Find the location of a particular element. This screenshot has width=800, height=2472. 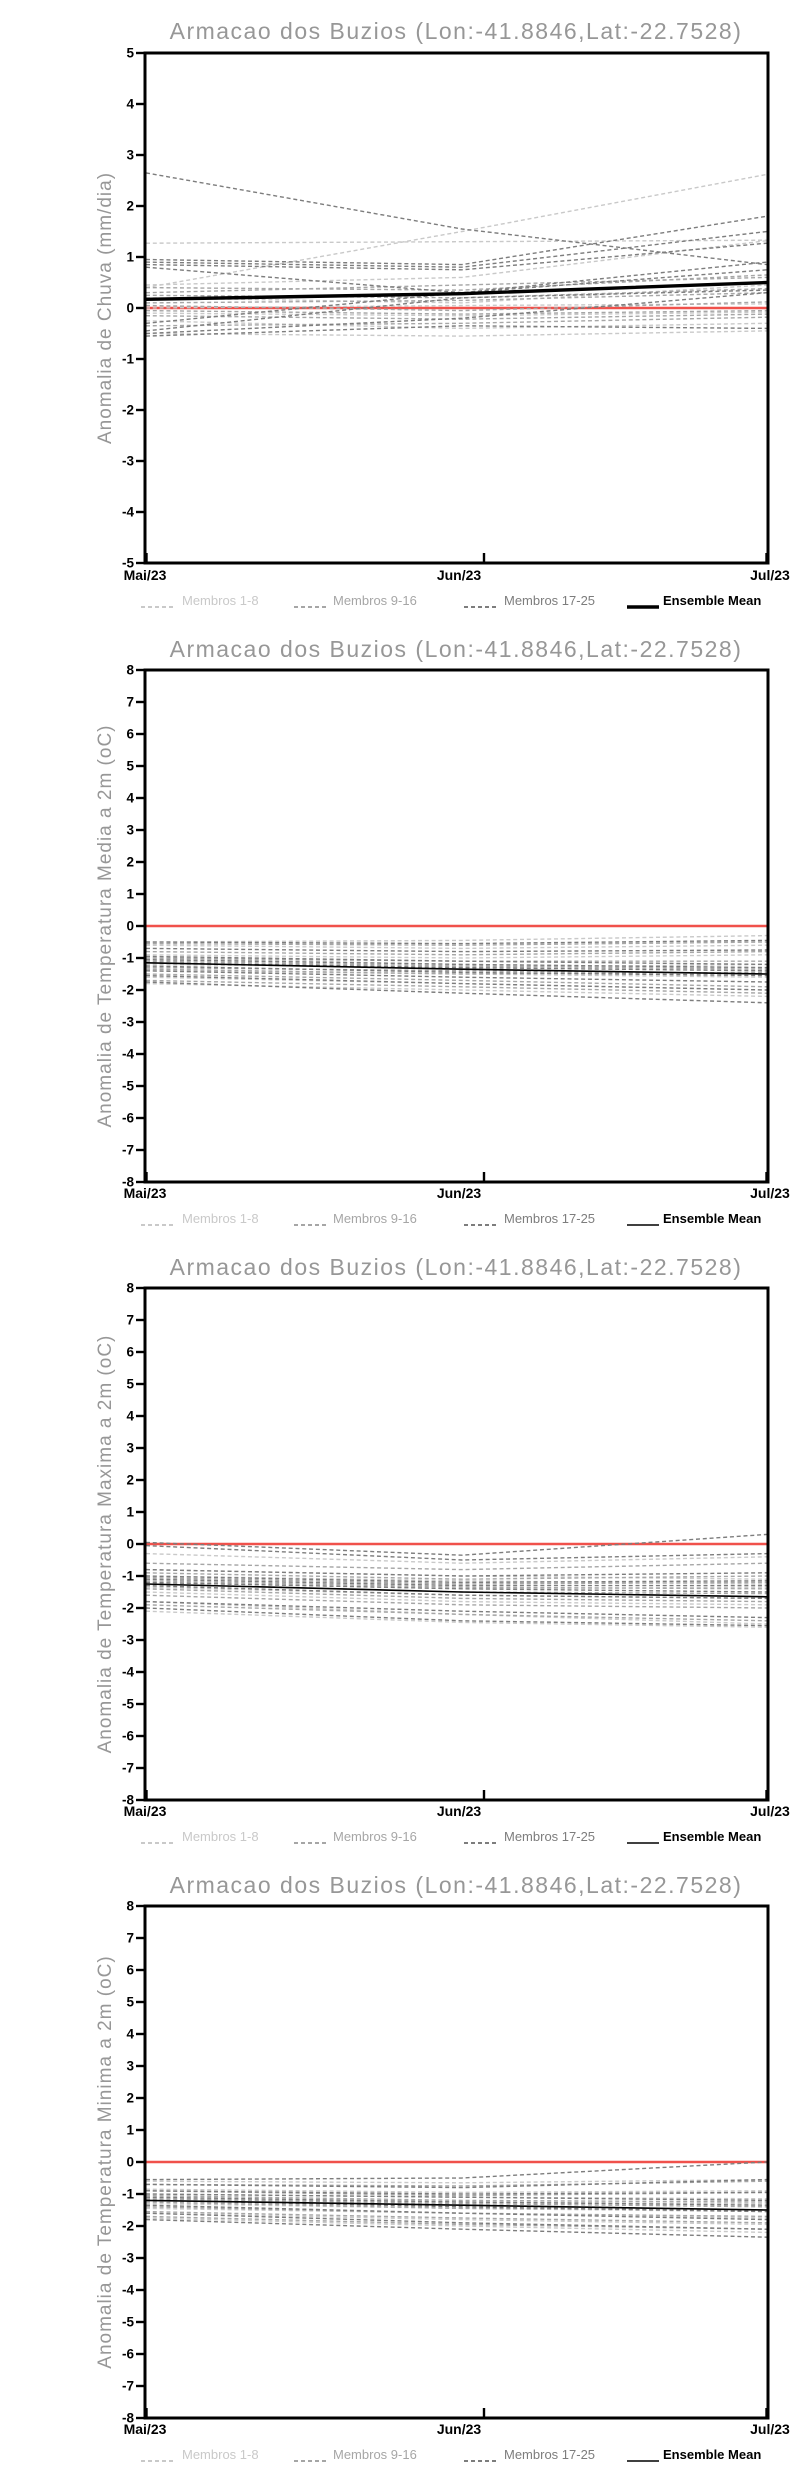

y-tick-label: 4 is located at coordinates (130, 1416).